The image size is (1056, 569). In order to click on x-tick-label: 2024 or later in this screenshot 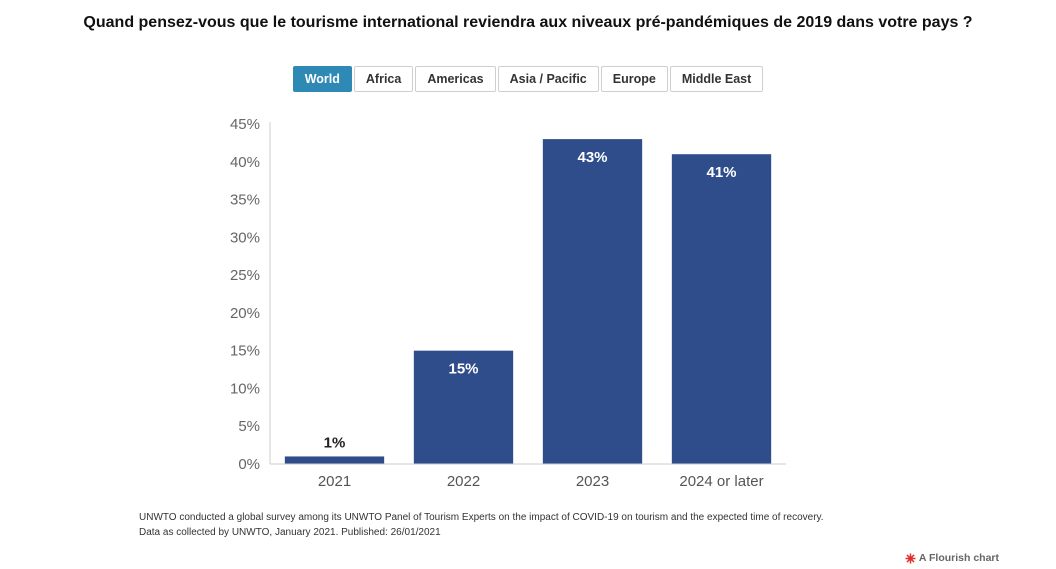, I will do `click(721, 481)`.